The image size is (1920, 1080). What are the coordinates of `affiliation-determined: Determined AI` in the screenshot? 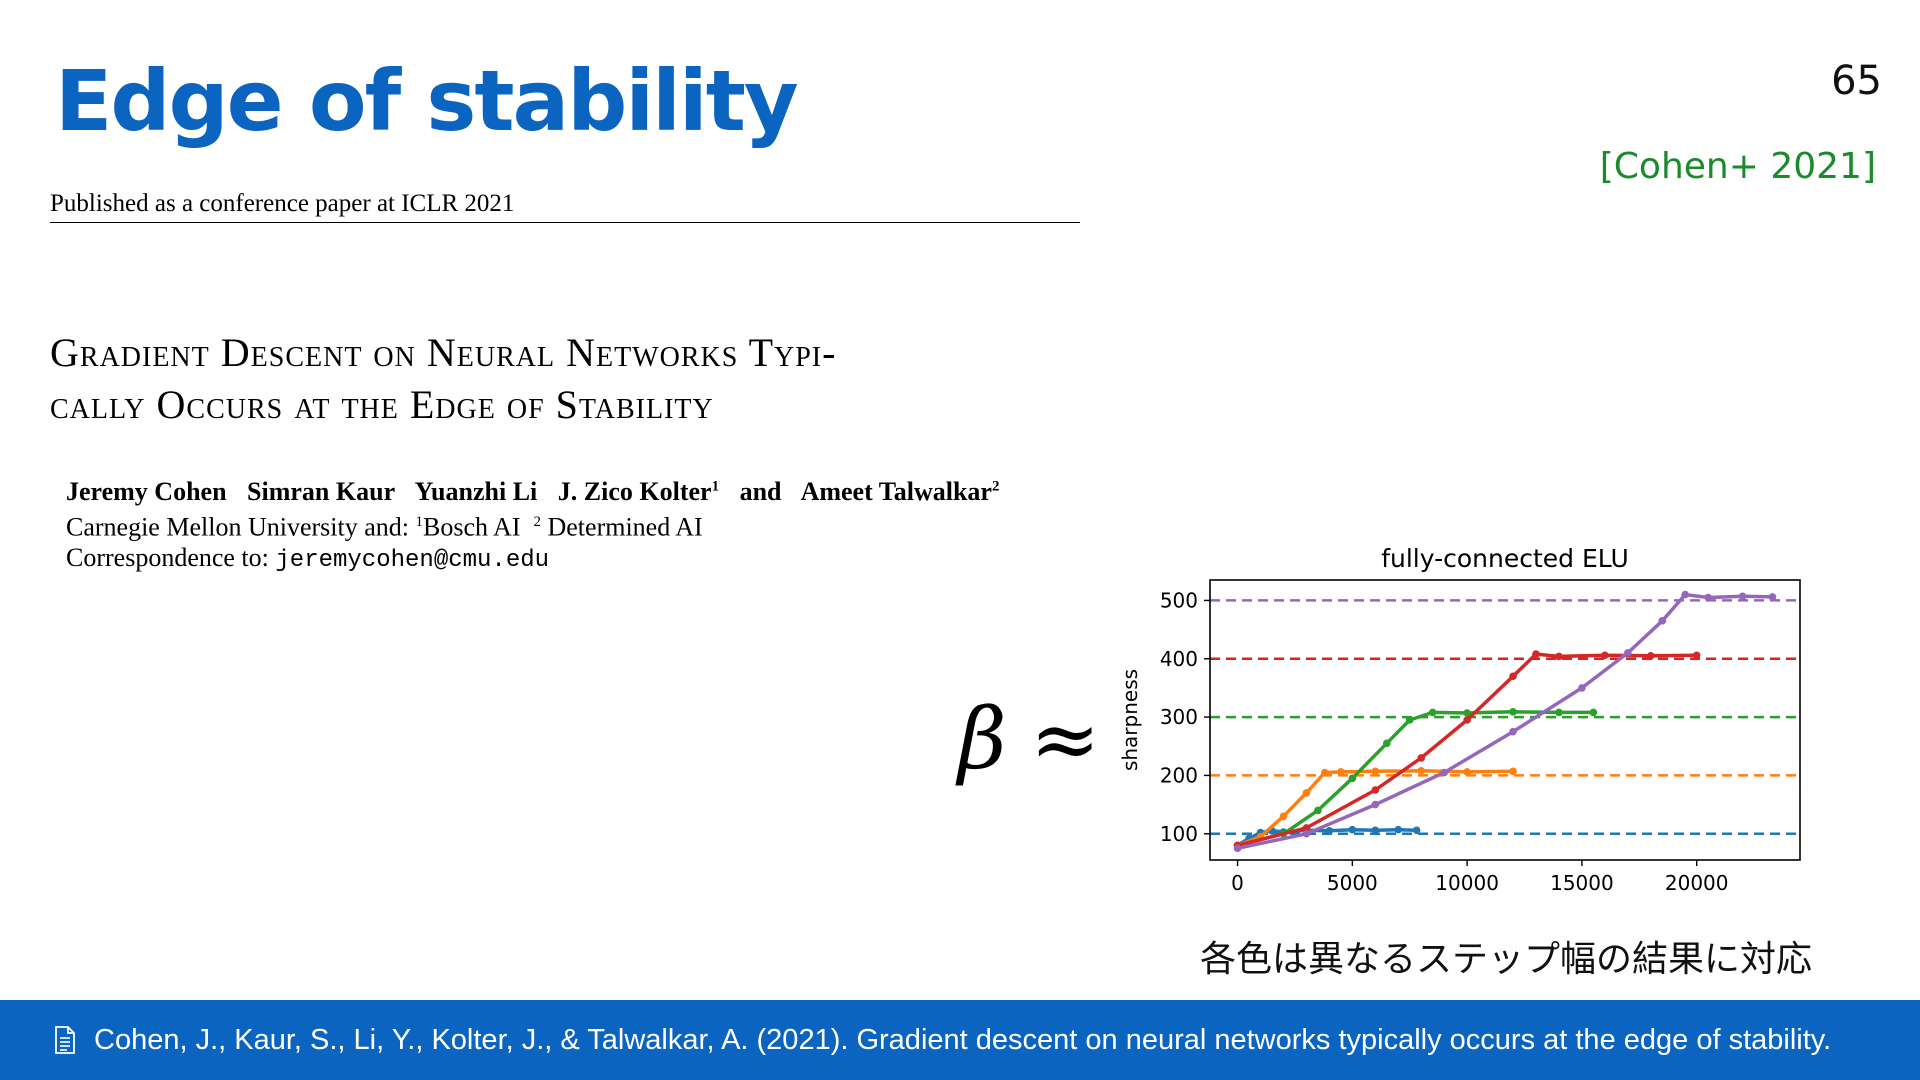 It's located at (625, 527).